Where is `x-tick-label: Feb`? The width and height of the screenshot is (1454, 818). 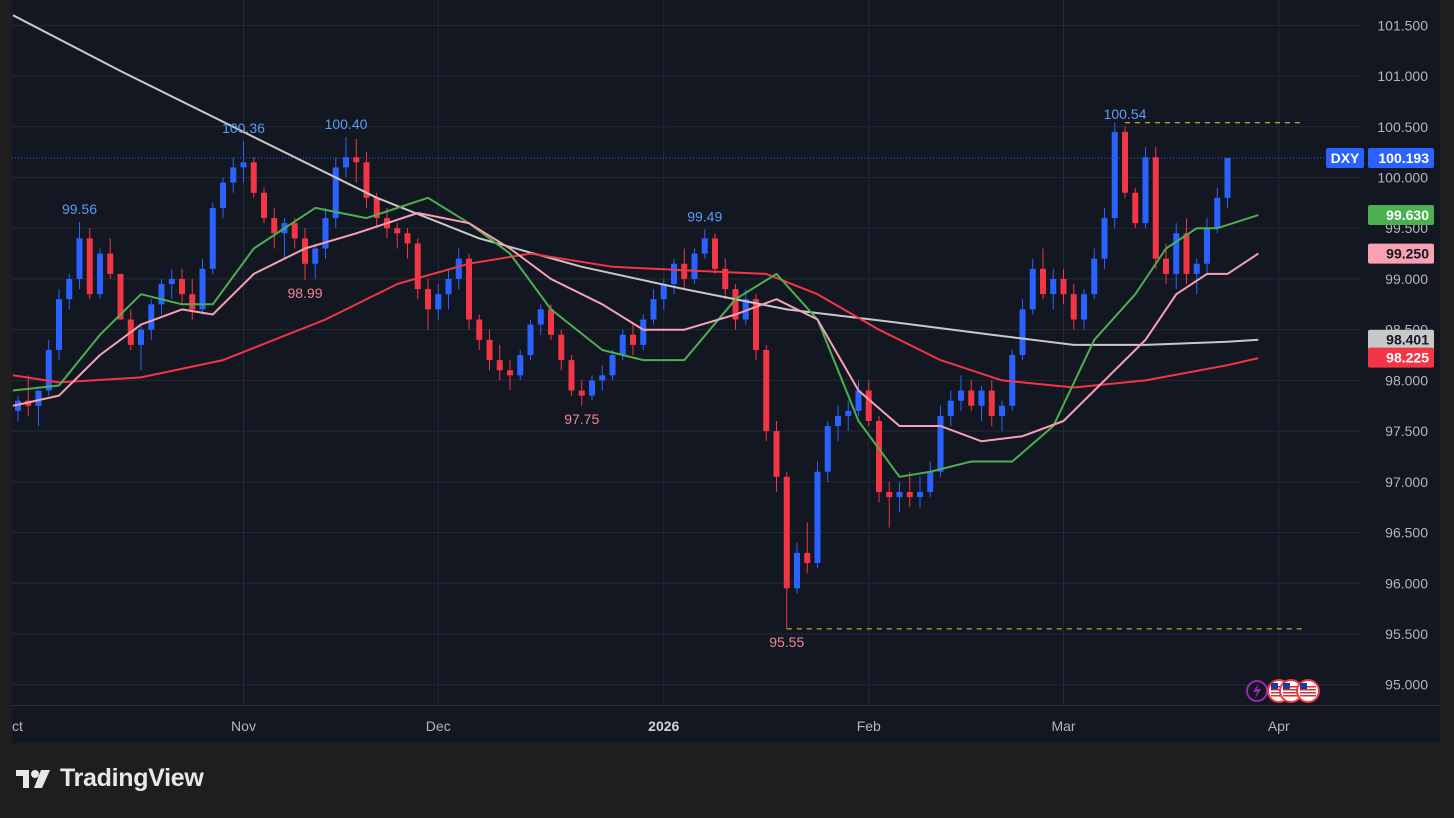
x-tick-label: Feb is located at coordinates (869, 726).